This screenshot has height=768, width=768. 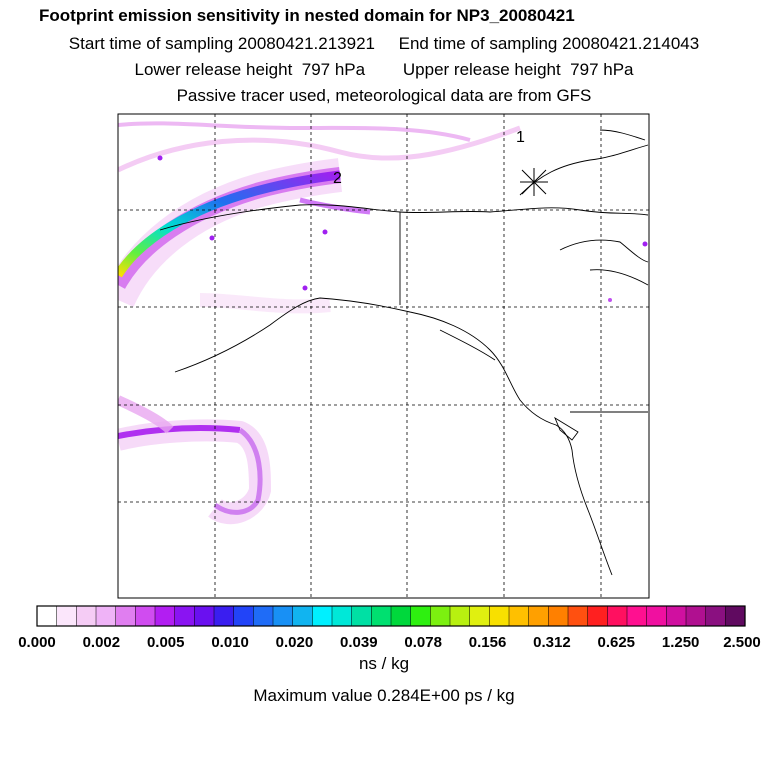 What do you see at coordinates (552, 642) in the screenshot?
I see `colorbar-tick-label: 0.312` at bounding box center [552, 642].